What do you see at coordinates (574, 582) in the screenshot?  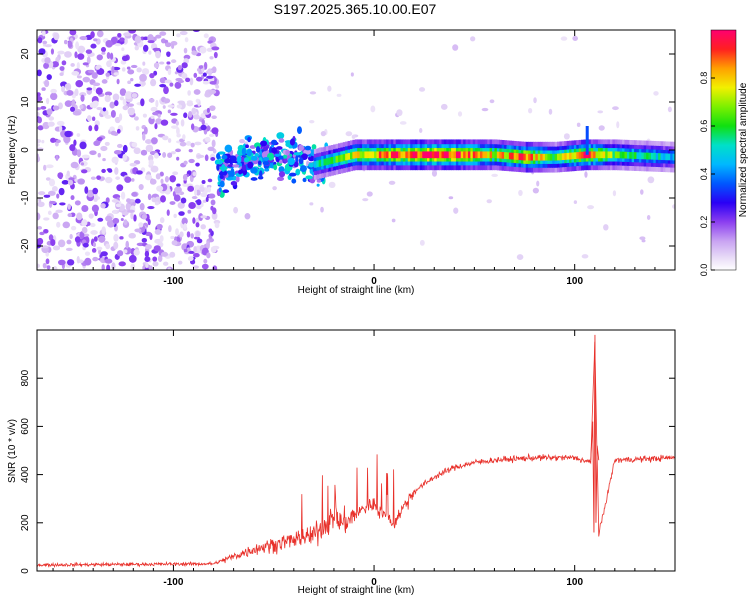 I see `x-tick-label: 100` at bounding box center [574, 582].